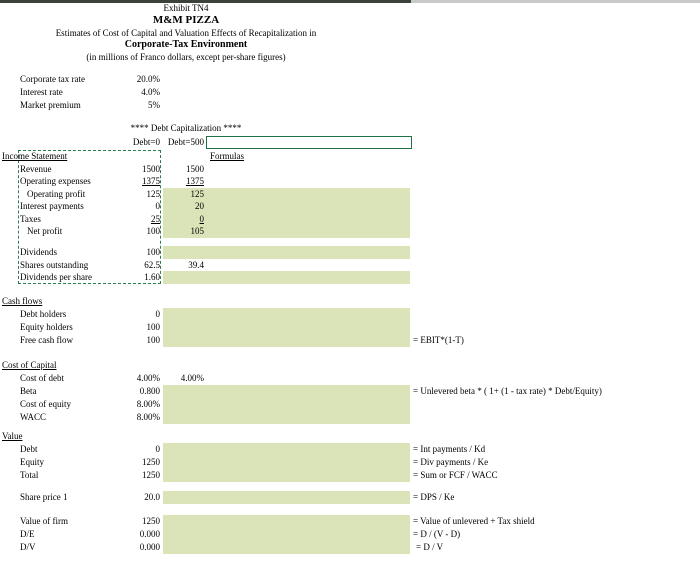 The image size is (700, 573). Describe the element at coordinates (430, 547) in the screenshot. I see `formula-cell: = D / V` at that location.